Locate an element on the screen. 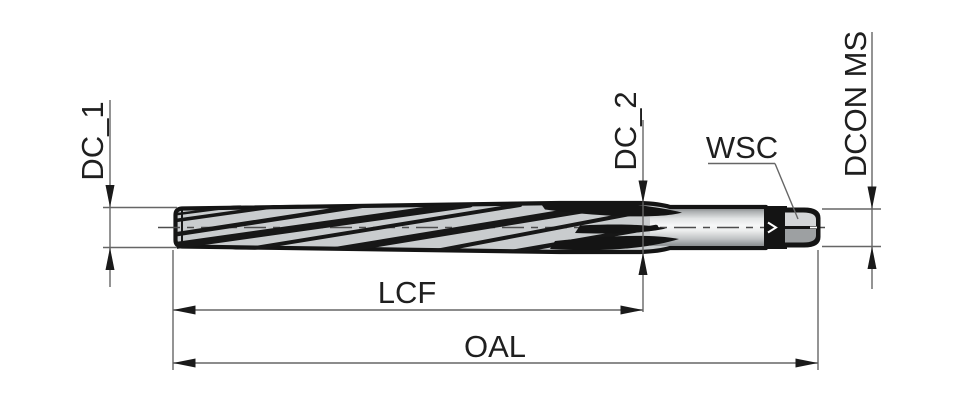  label-lcf: LCF is located at coordinates (407, 292).